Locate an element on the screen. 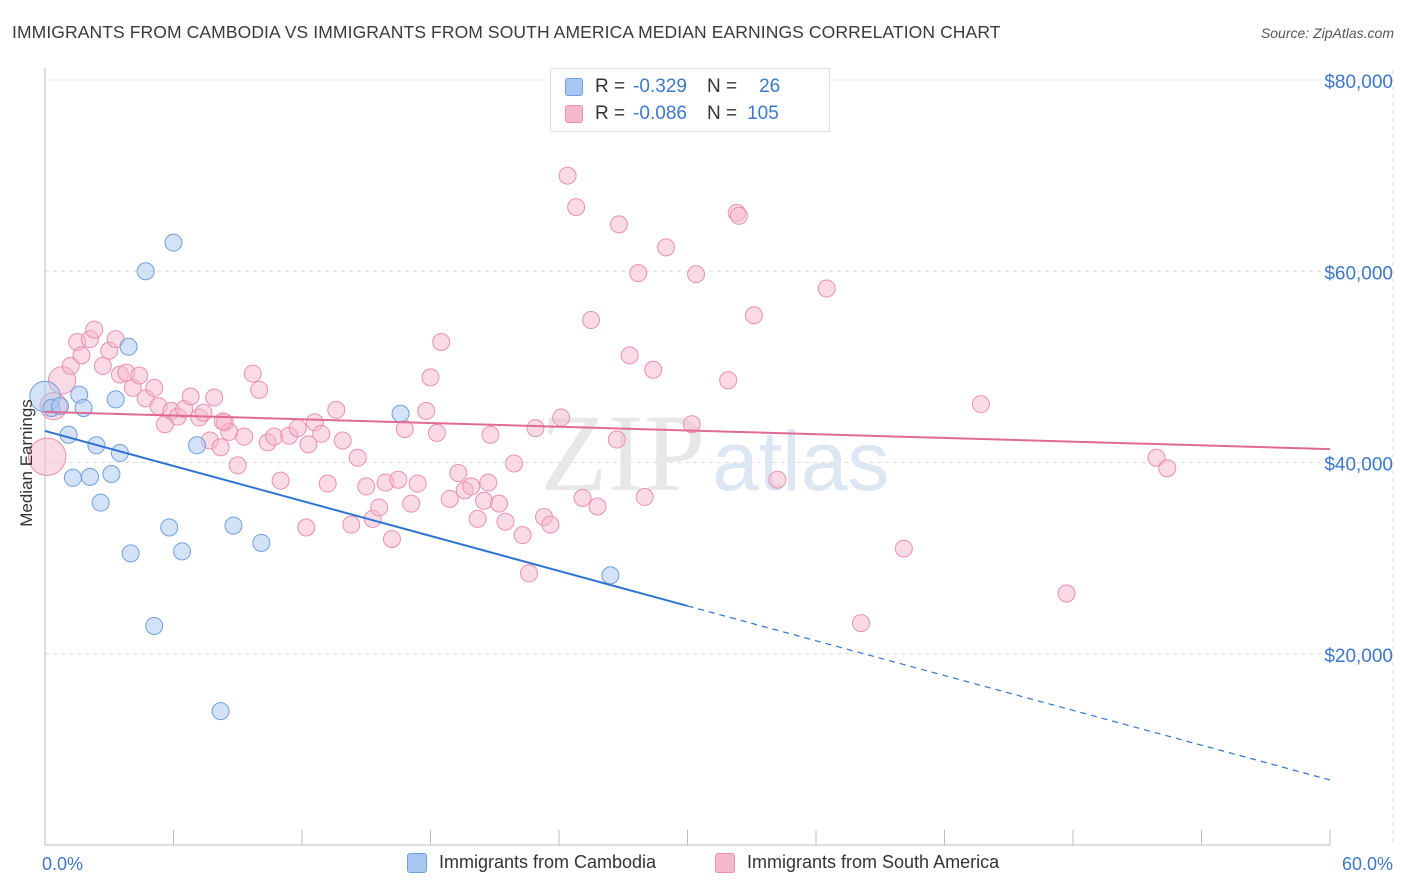 This screenshot has width=1406, height=892. y-tick-label: $80,000 is located at coordinates (1358, 82).